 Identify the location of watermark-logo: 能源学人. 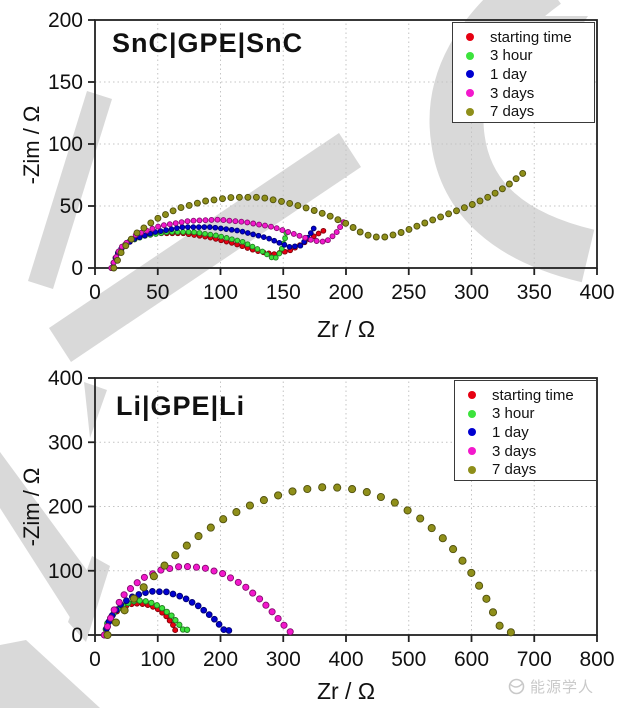
(551, 686).